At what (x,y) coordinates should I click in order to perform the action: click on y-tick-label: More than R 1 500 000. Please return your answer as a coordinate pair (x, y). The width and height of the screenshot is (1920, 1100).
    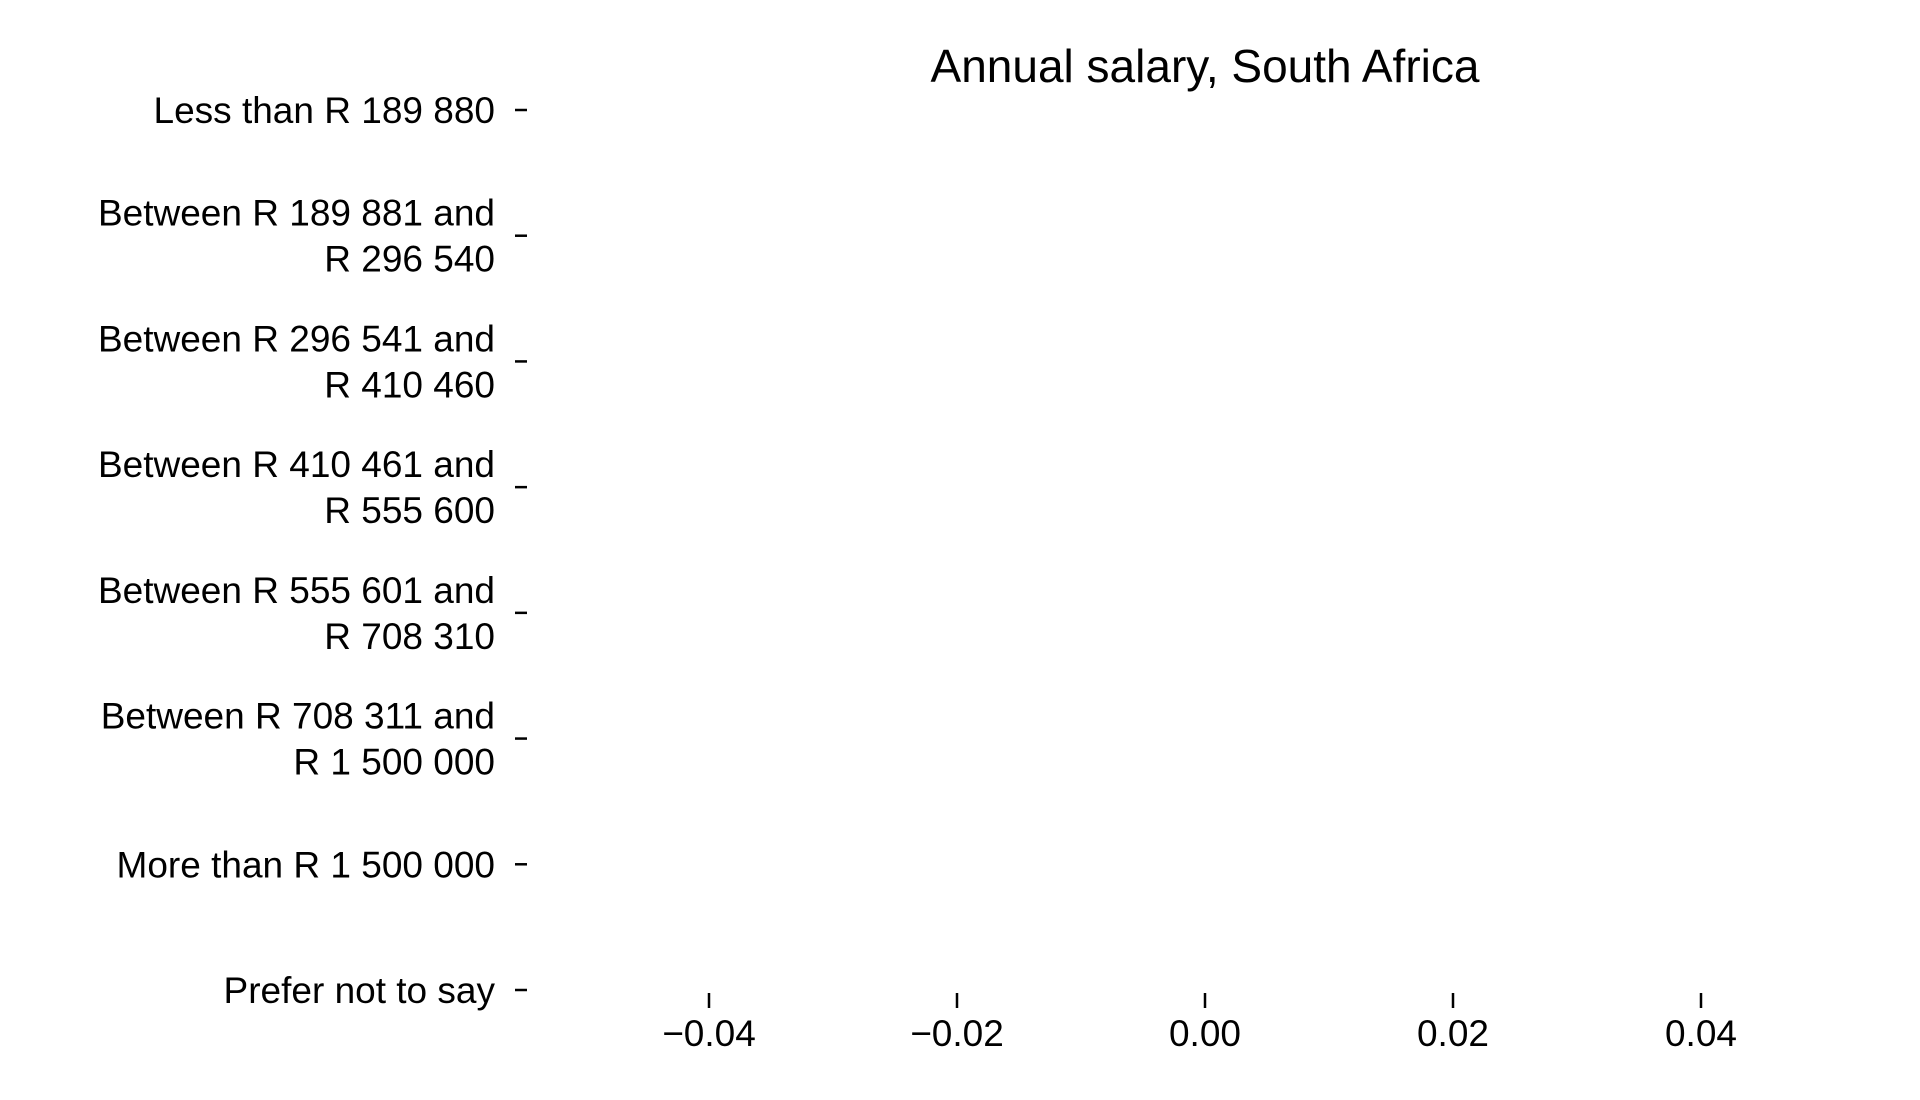
    Looking at the image, I should click on (306, 864).